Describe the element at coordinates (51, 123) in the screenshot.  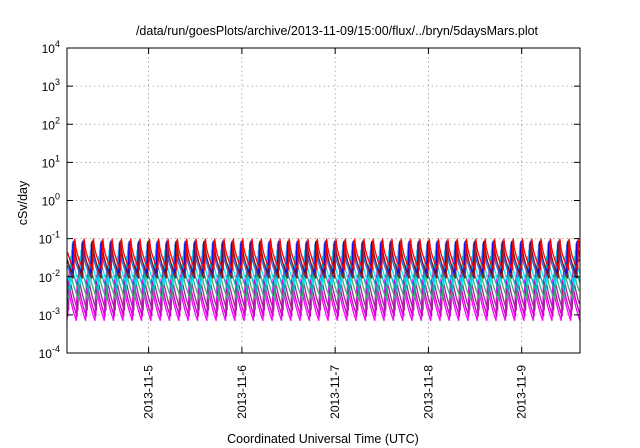
I see `y-tick-label: 10²` at that location.